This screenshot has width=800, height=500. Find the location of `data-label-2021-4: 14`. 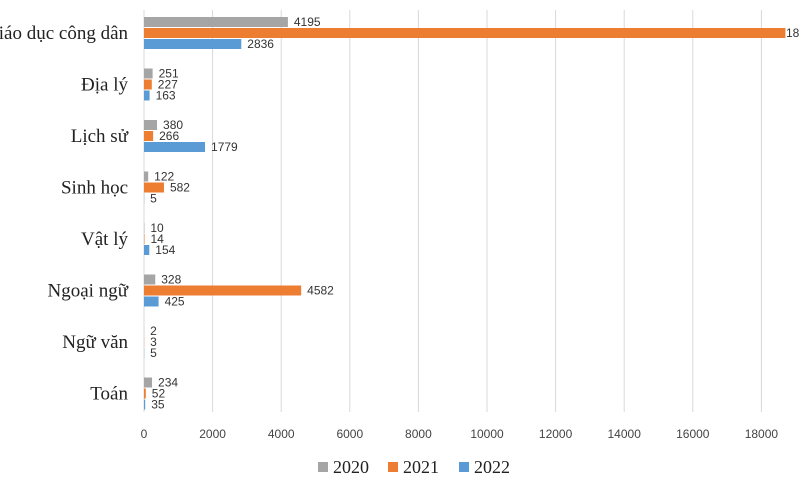

data-label-2021-4: 14 is located at coordinates (157, 239).